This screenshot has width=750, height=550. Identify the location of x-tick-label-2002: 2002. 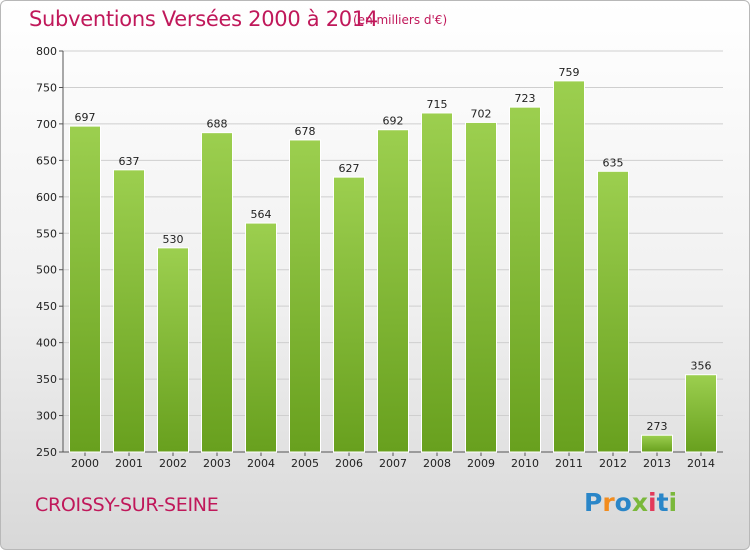
(173, 463).